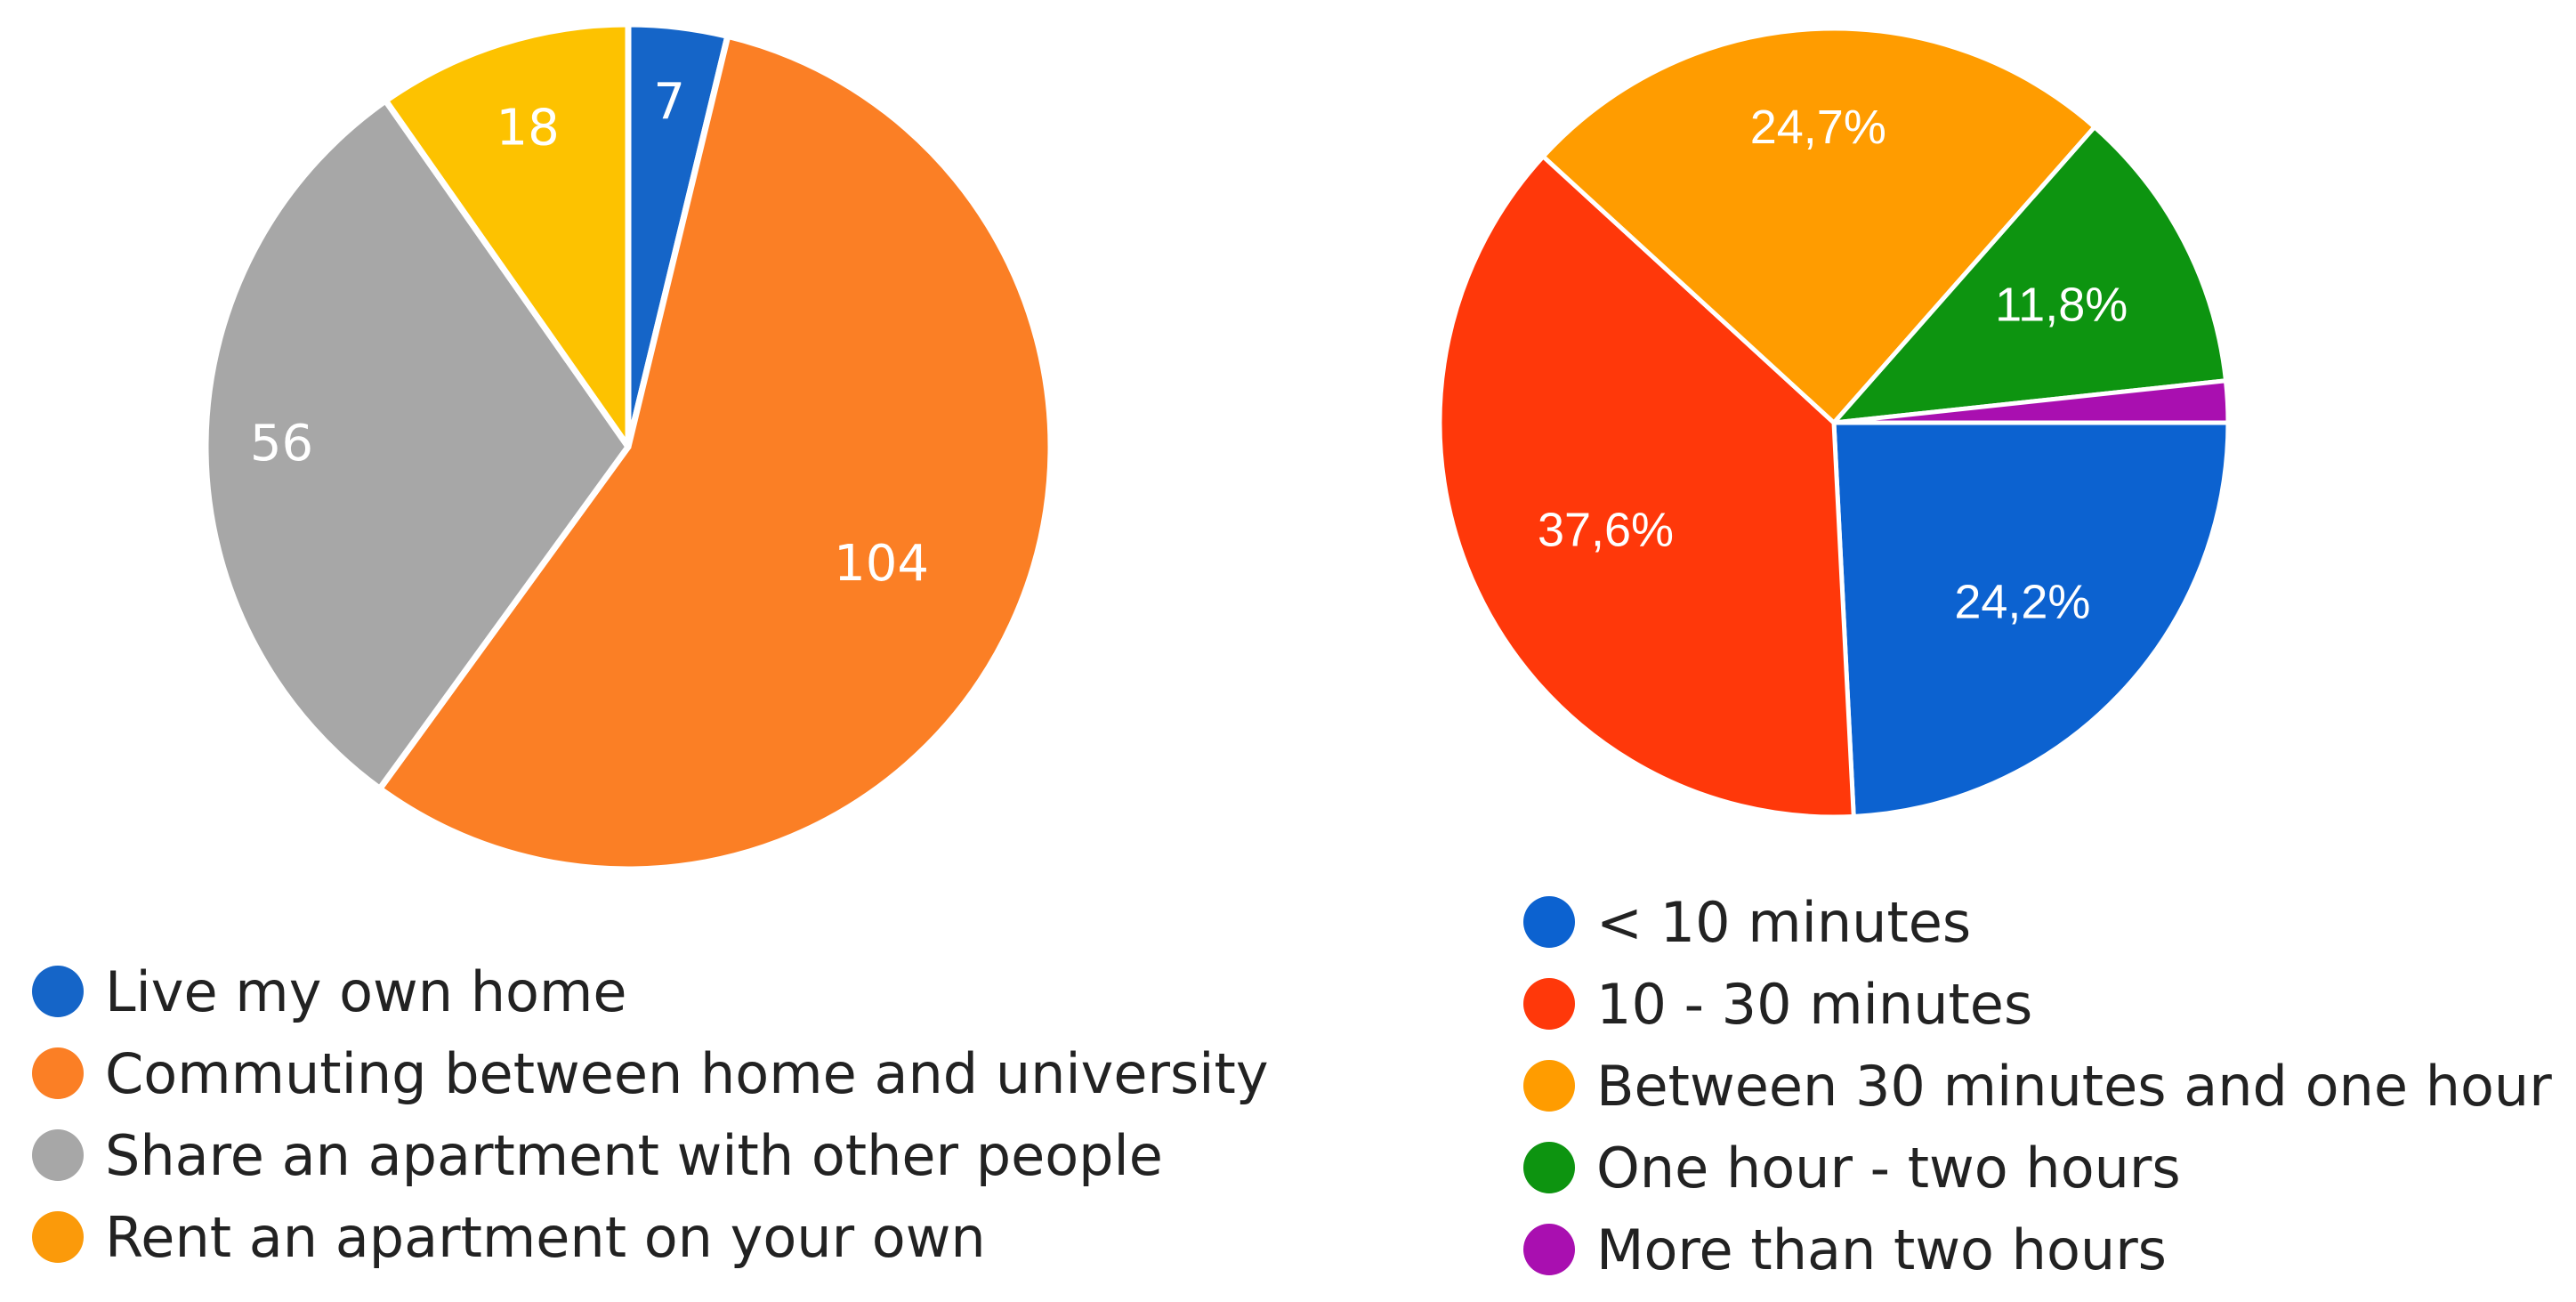 Image resolution: width=2576 pixels, height=1302 pixels. I want to click on slice-value-label: 56, so click(281, 444).